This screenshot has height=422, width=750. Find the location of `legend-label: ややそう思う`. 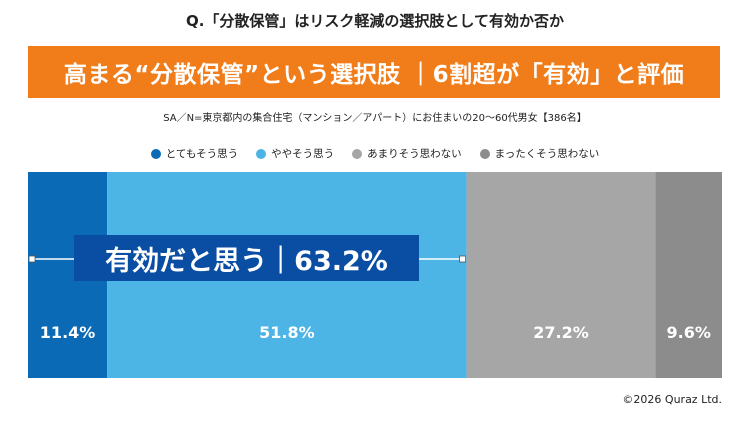

legend-label: ややそう思う is located at coordinates (303, 154).